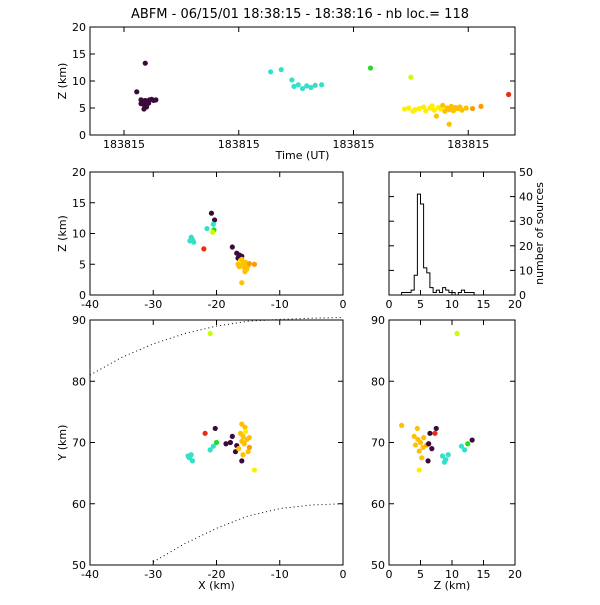 The image size is (600, 605). Describe the element at coordinates (420, 574) in the screenshot. I see `x-tick-label: 5` at that location.